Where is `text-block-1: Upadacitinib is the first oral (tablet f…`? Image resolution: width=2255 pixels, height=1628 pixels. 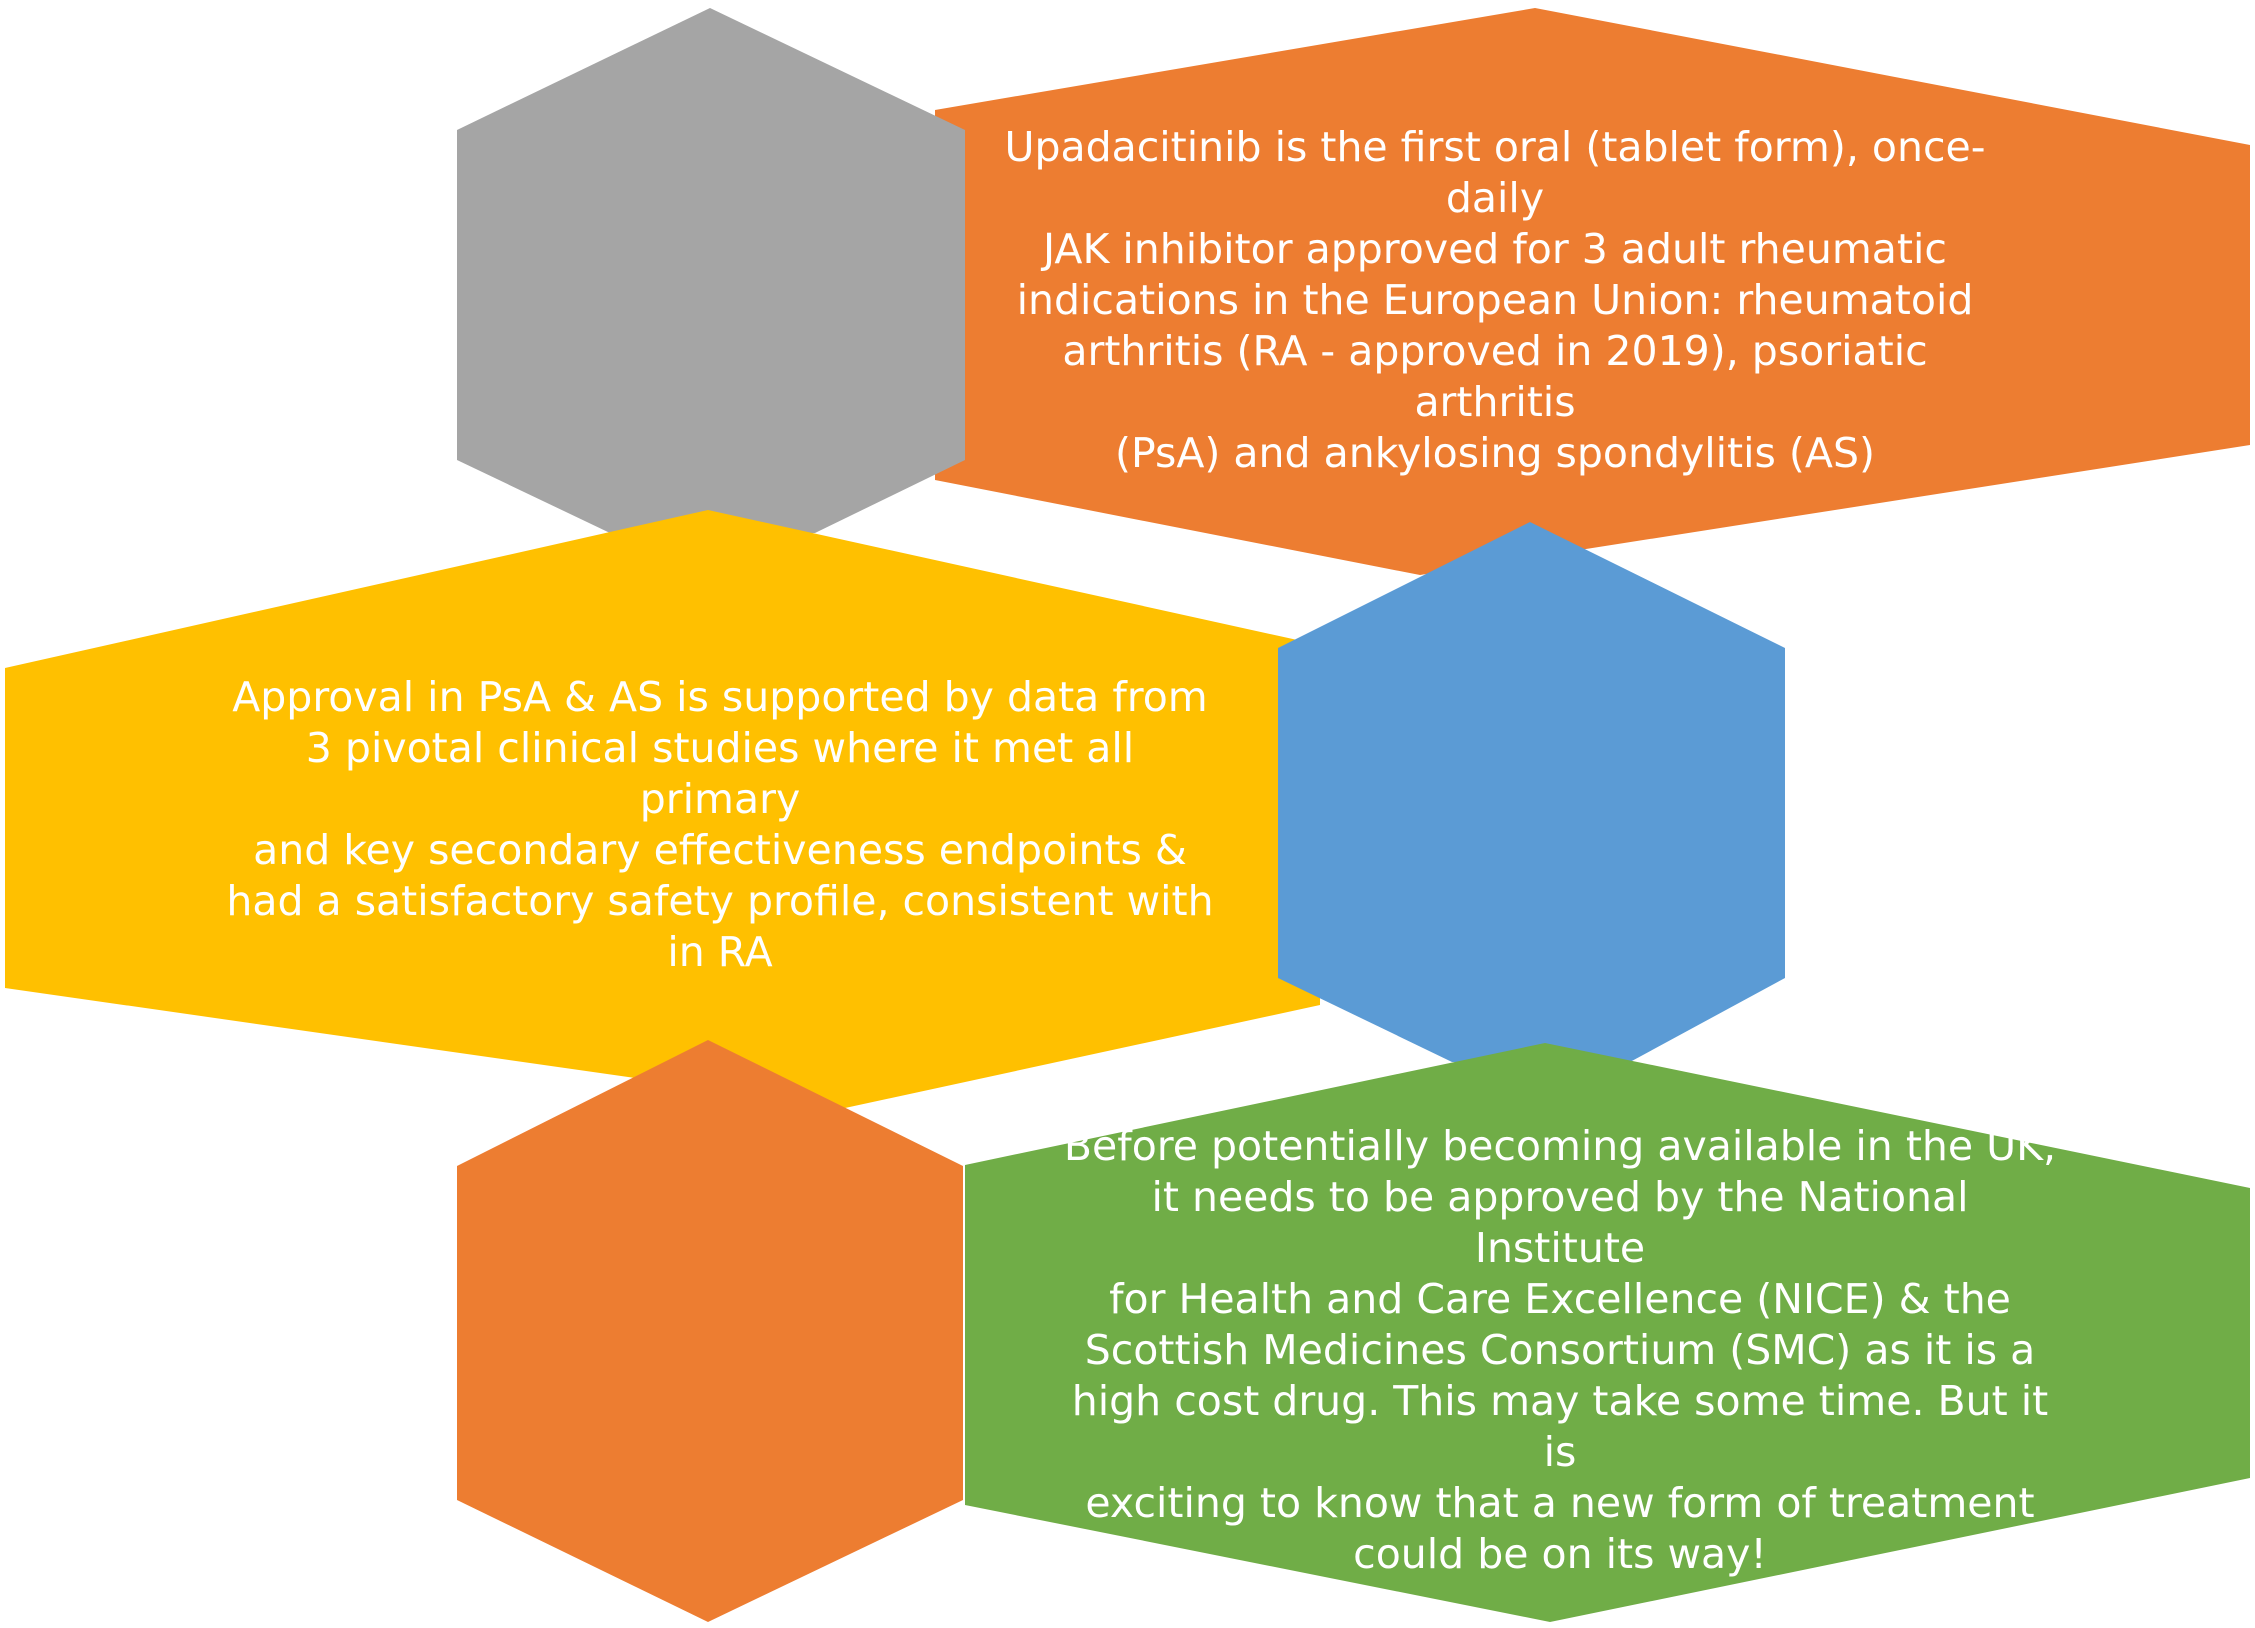
text-block-1: Upadacitinib is the first oral (tablet f… is located at coordinates (1495, 300).